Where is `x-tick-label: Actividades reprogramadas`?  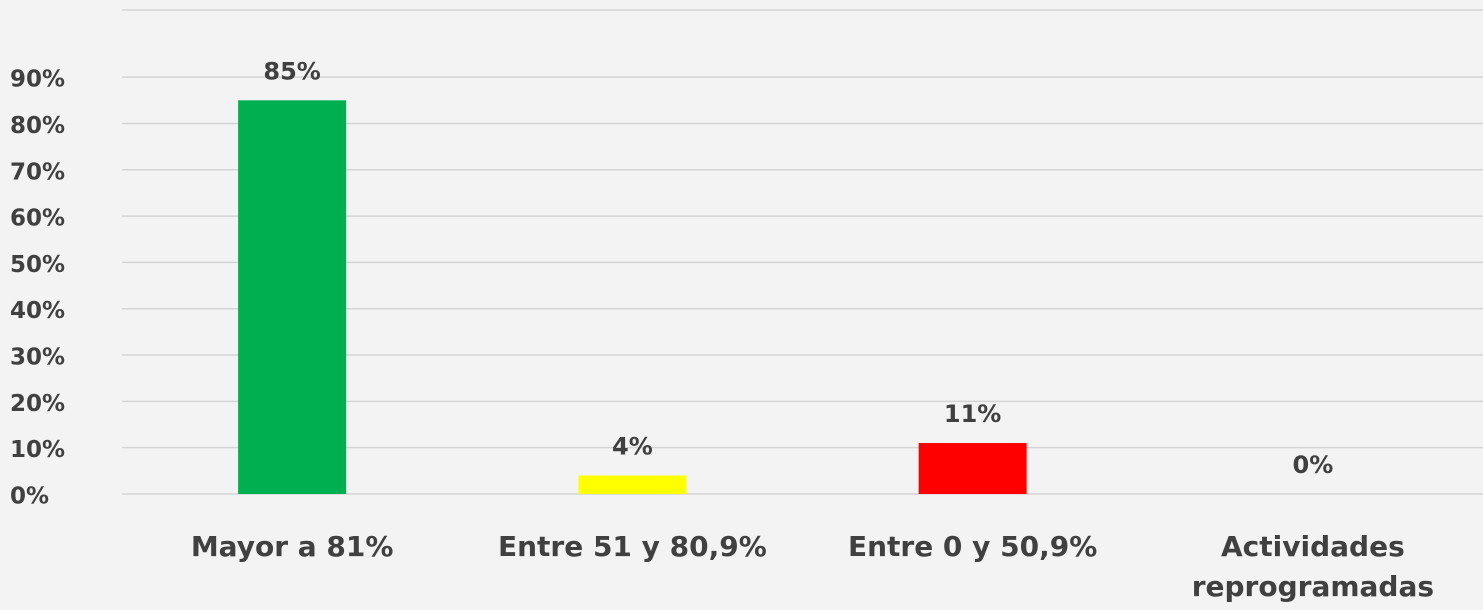 x-tick-label: Actividades reprogramadas is located at coordinates (1313, 566).